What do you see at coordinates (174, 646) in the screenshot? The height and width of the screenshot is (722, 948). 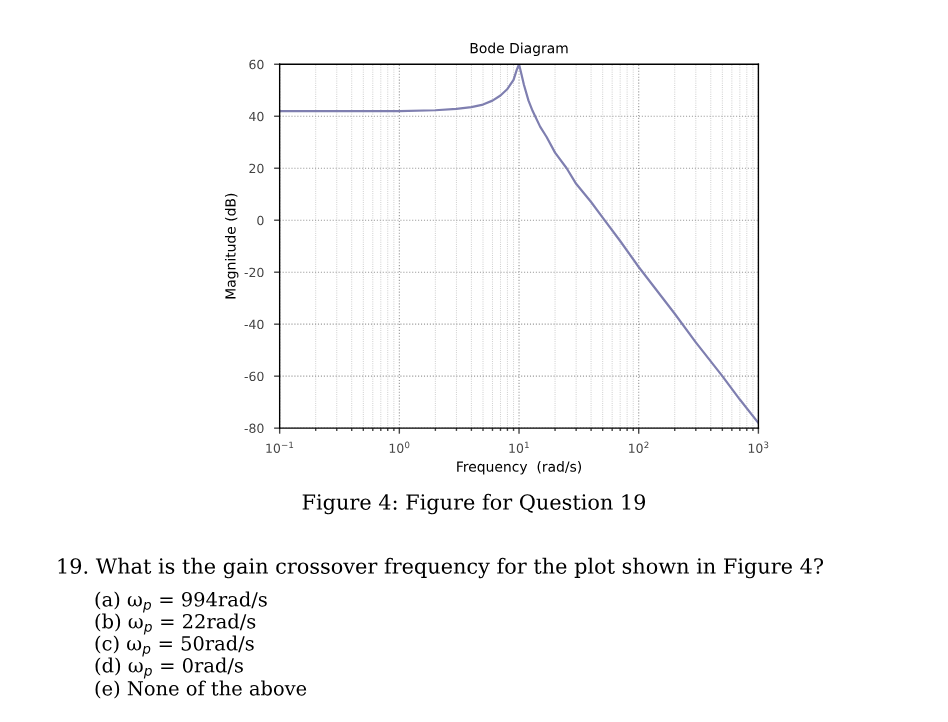 I see `text: (c) ω$_{p}$ = 50rad/s` at bounding box center [174, 646].